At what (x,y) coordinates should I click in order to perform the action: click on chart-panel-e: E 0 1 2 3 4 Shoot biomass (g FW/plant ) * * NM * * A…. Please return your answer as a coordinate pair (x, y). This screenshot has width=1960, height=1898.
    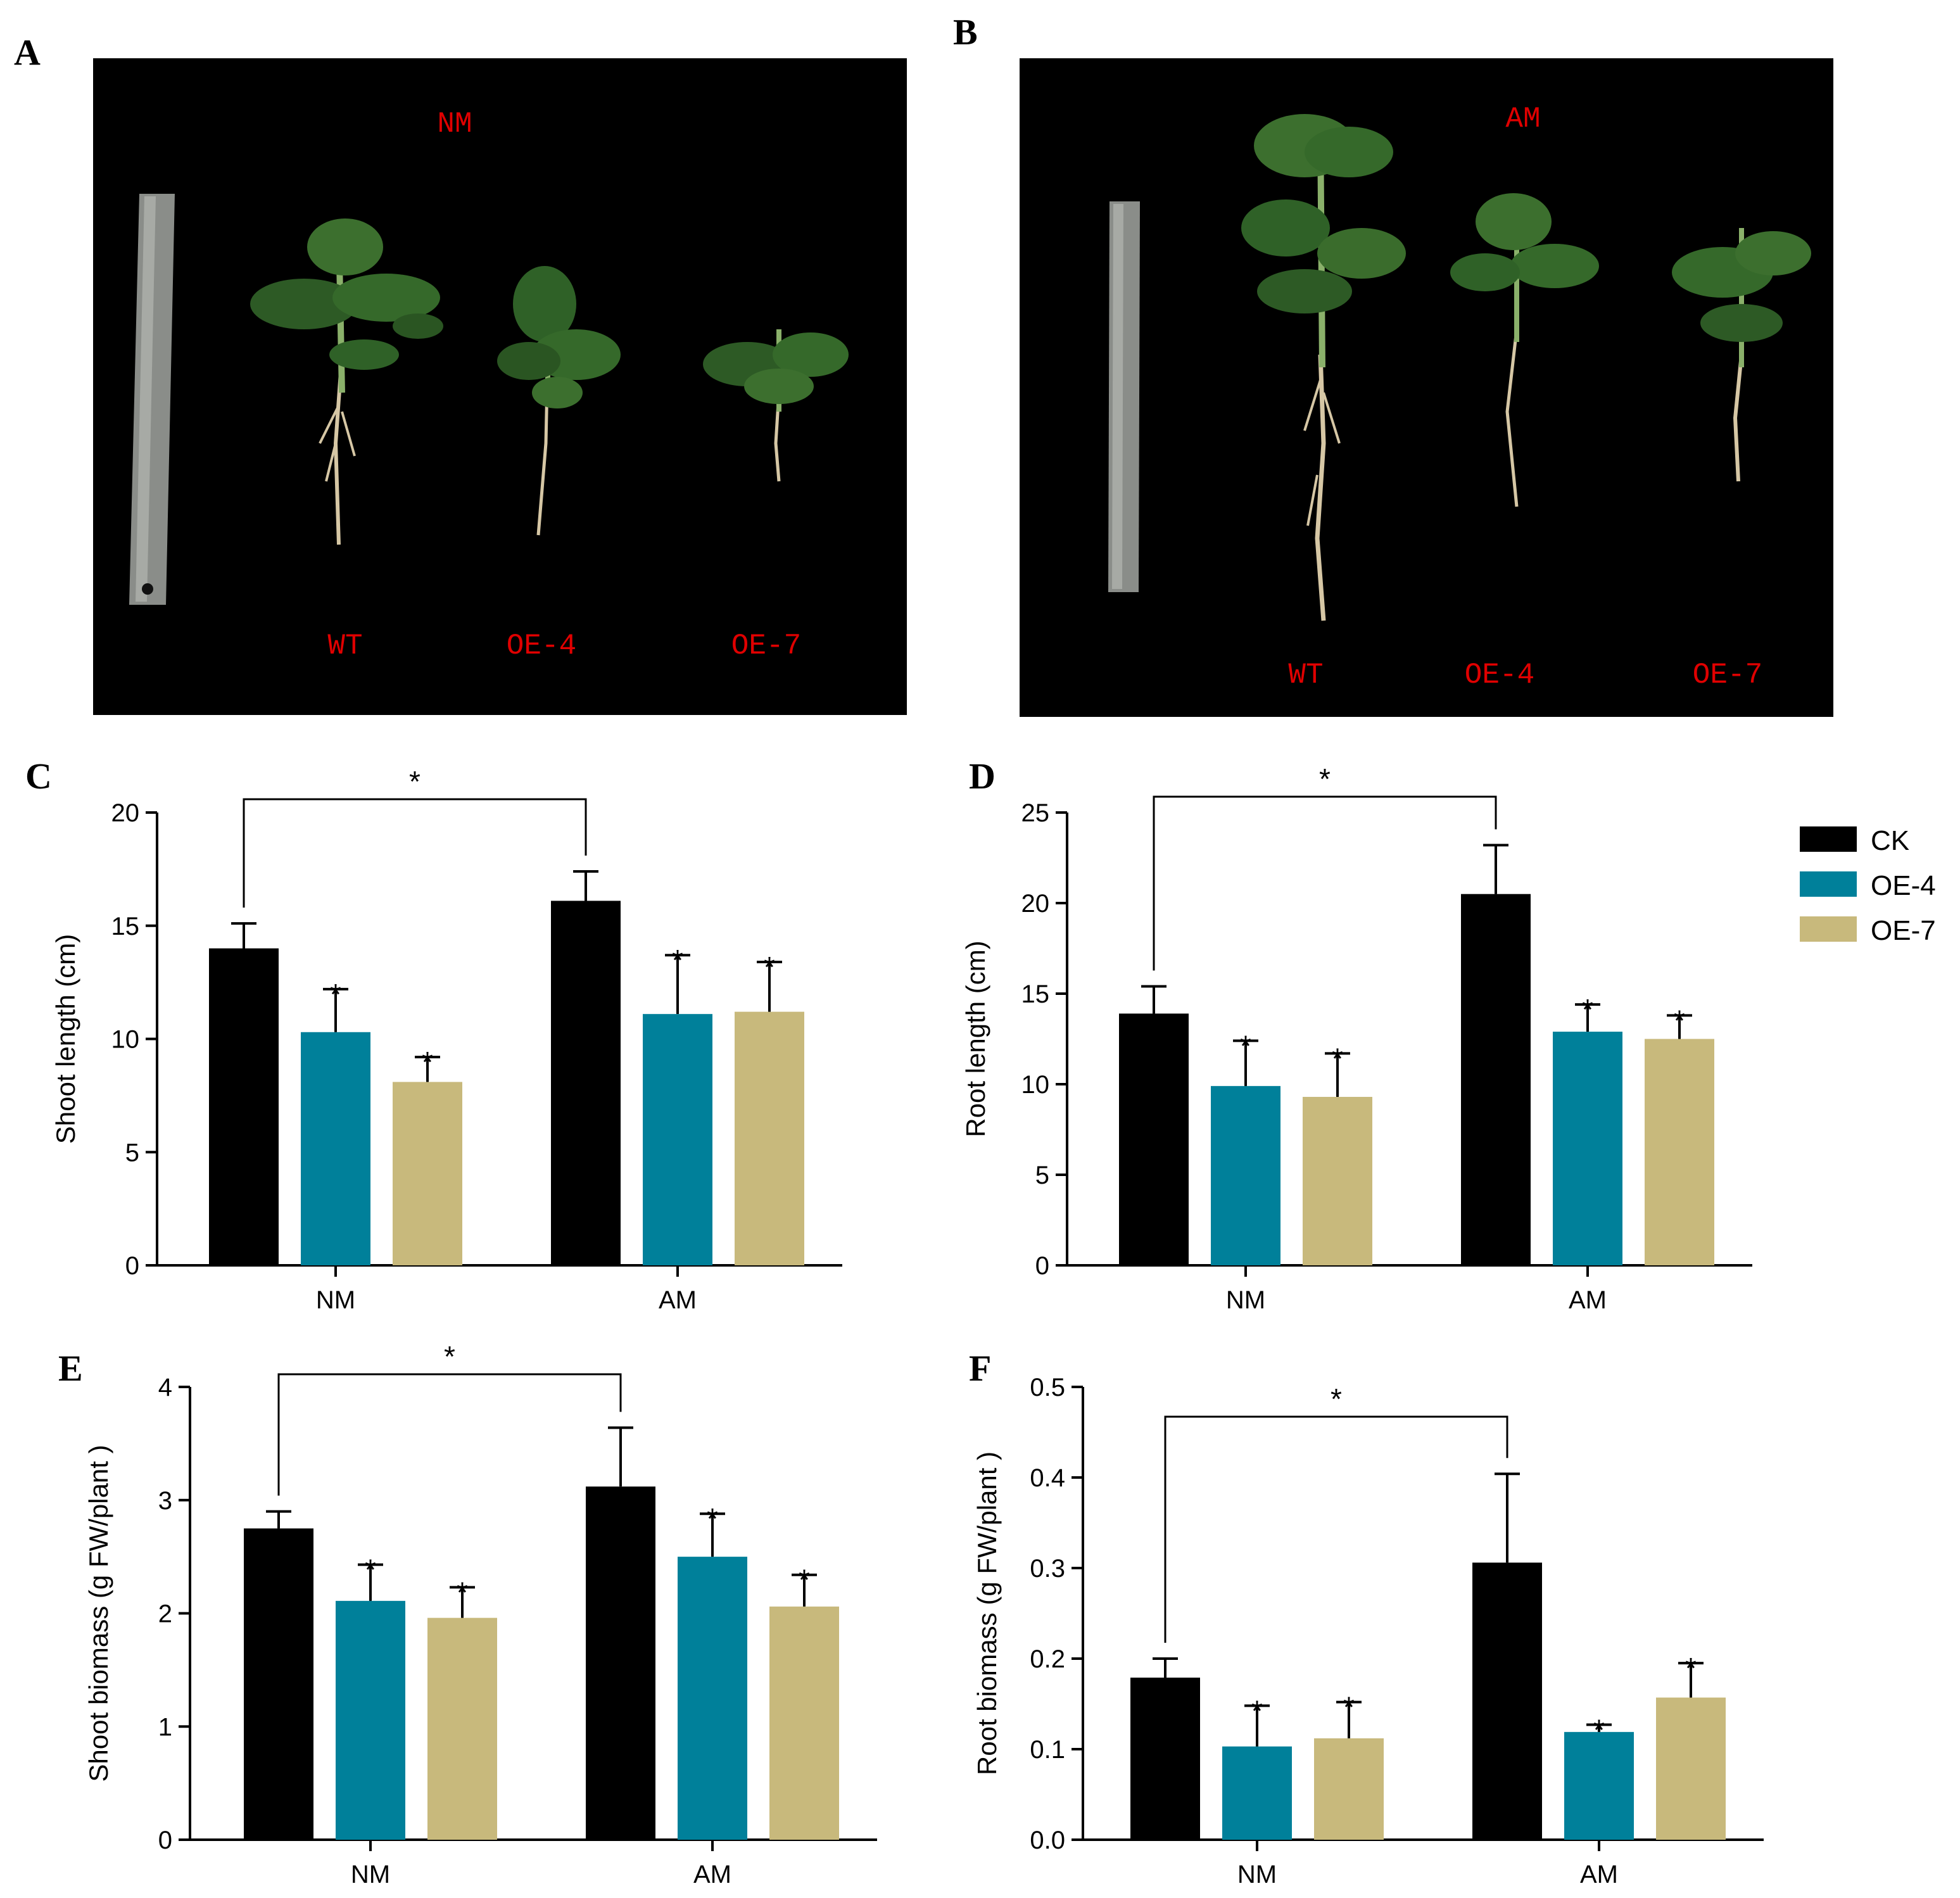
    Looking at the image, I should click on (468, 1615).